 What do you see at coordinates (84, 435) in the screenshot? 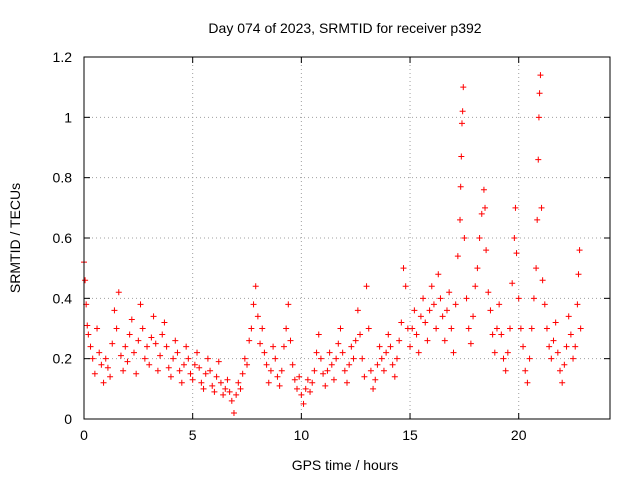
I see `x-tick-label: 0` at bounding box center [84, 435].